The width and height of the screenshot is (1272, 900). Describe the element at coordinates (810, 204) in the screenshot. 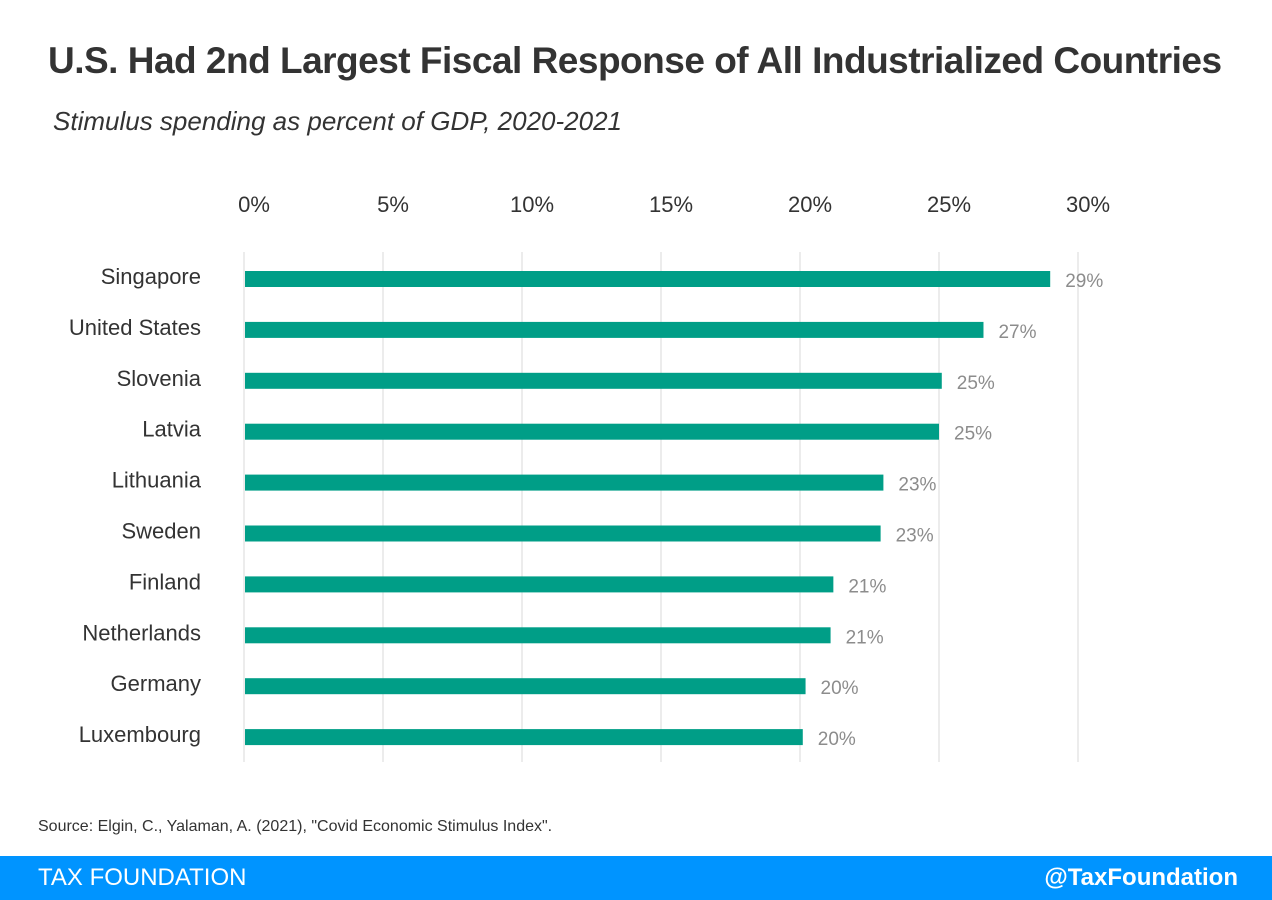

I see `x-tick-label: 20%` at that location.